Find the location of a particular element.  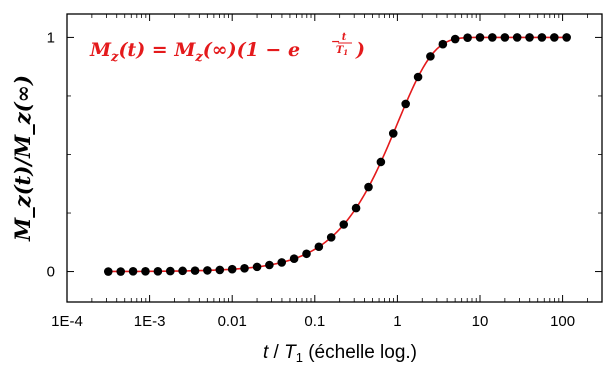

x-tick-label: 1E-4 is located at coordinates (67, 321).